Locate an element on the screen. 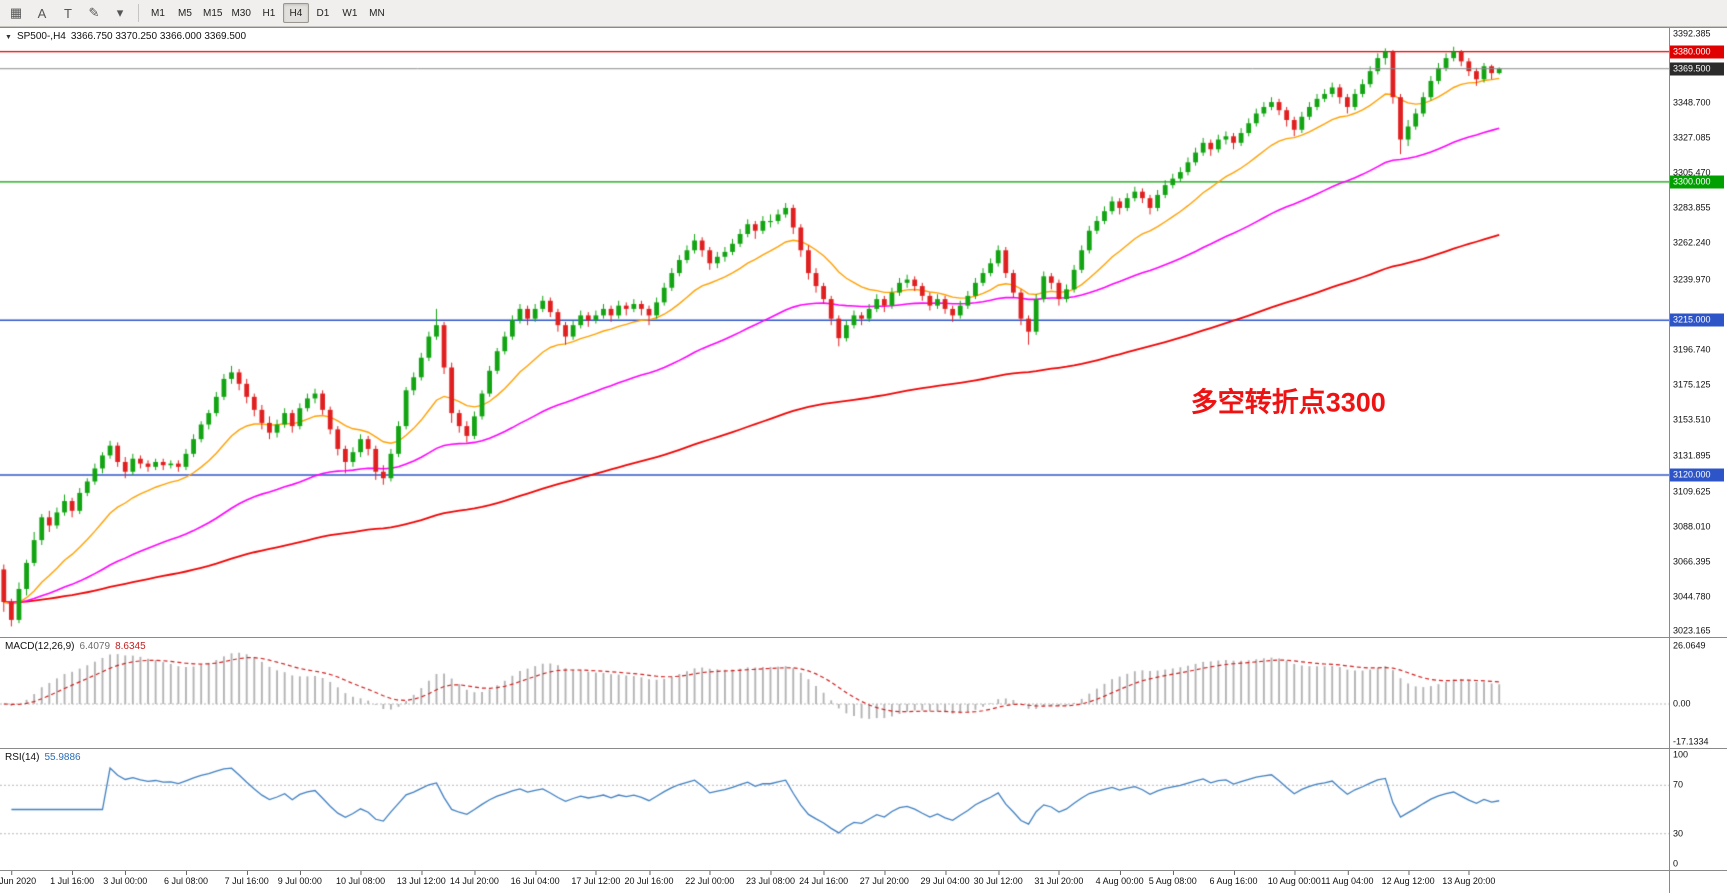 Image resolution: width=1727 pixels, height=893 pixels. rsi-axis: 100 70 30 0 is located at coordinates (1698, 809).